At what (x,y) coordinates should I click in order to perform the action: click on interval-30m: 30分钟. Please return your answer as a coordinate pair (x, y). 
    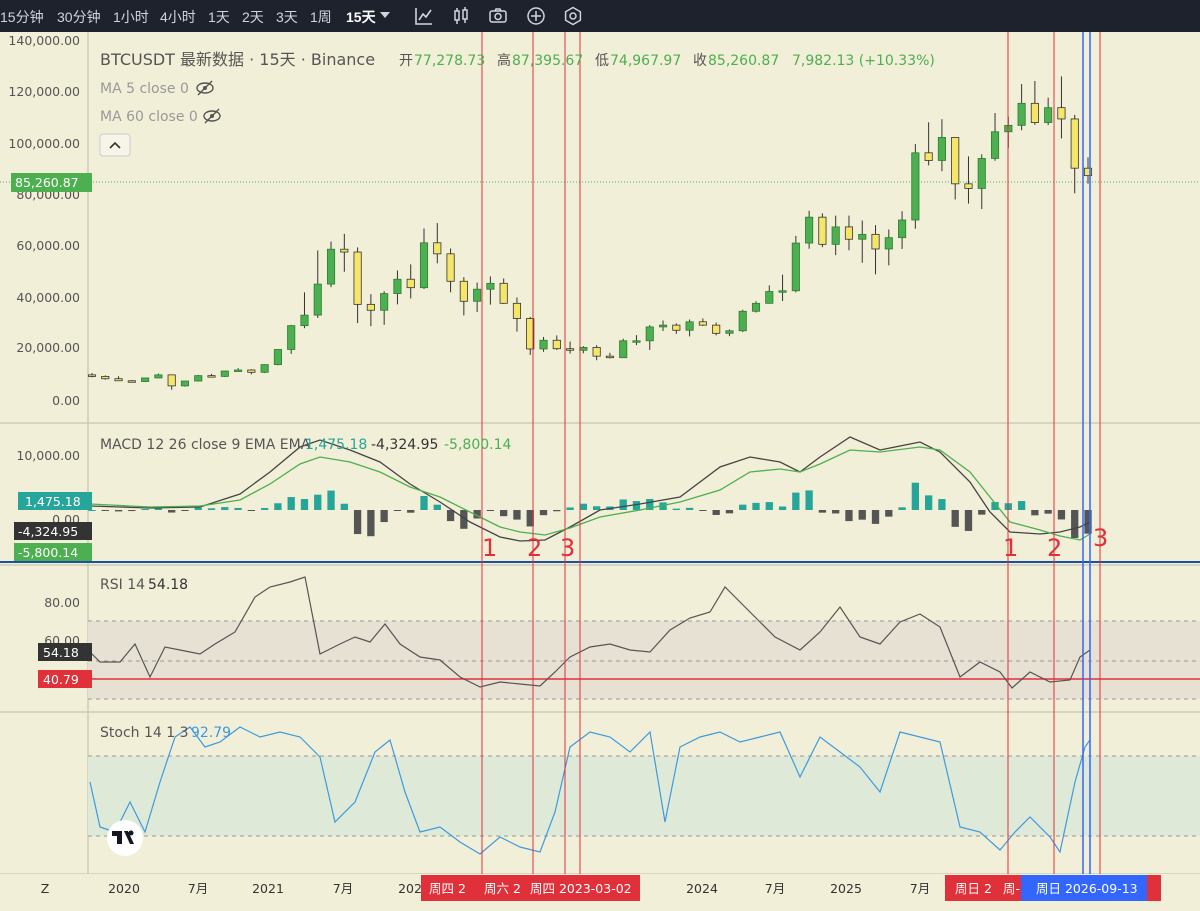
    Looking at the image, I should click on (79, 17).